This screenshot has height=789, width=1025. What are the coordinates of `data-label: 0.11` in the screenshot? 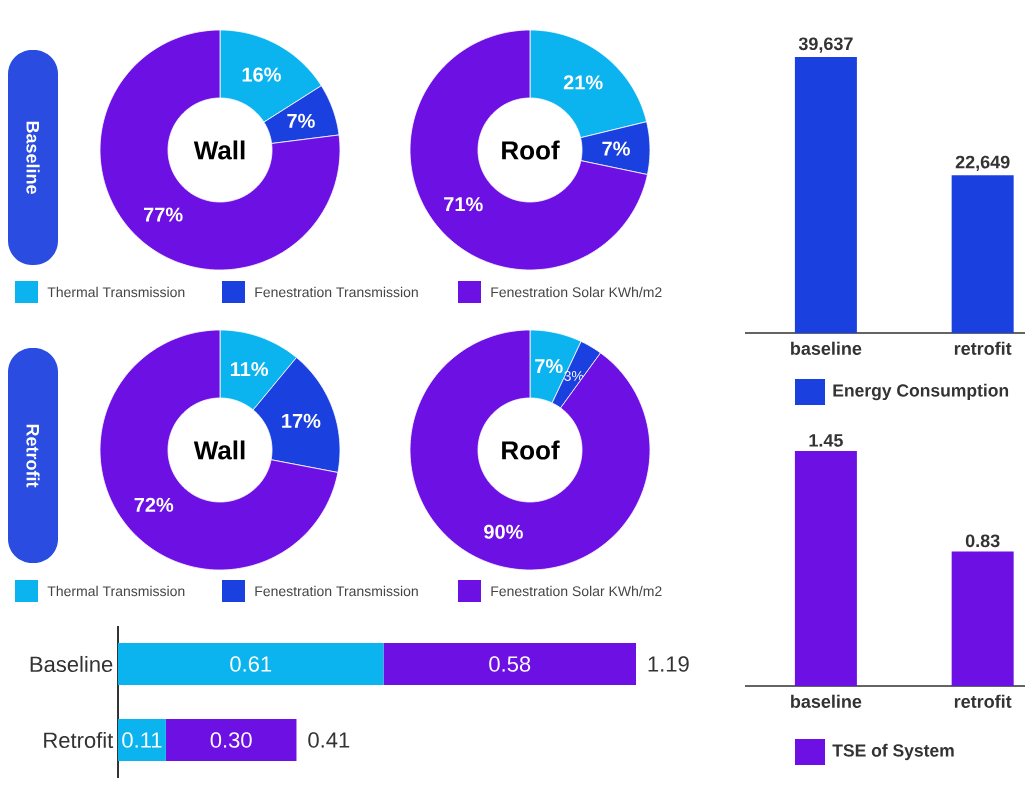 It's located at (142, 740).